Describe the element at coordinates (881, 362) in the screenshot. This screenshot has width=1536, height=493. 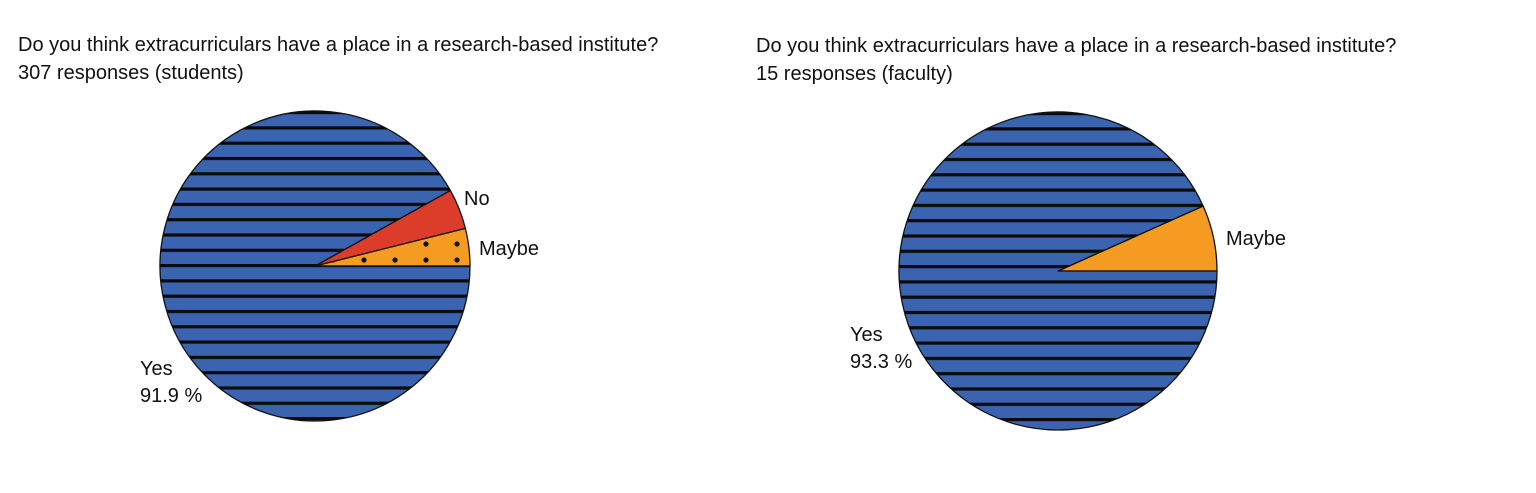
I see `slice-value-label-yes: 93.3 %` at that location.